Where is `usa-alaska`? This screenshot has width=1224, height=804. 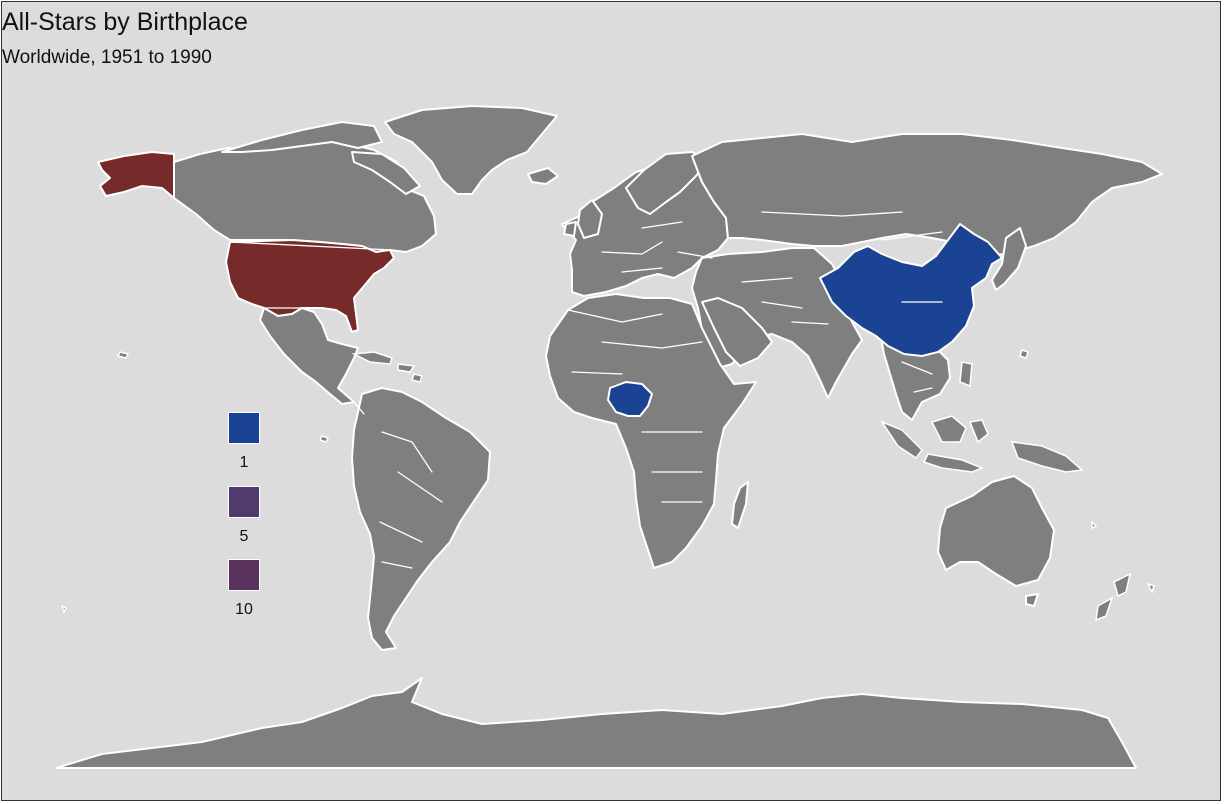 usa-alaska is located at coordinates (136, 175).